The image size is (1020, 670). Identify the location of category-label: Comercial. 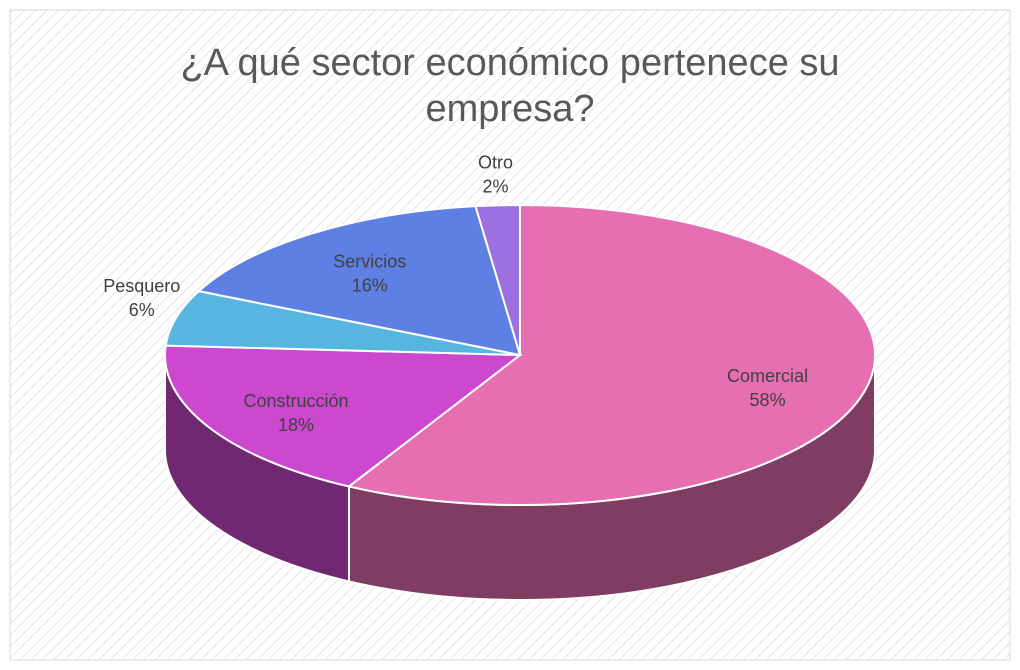
(767, 376).